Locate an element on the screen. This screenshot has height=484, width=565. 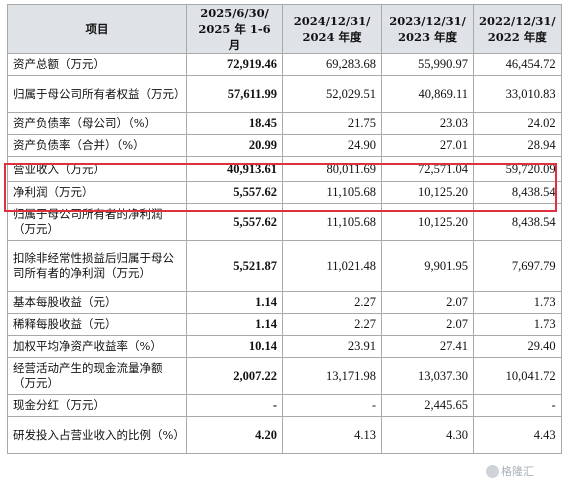
cell-value: 13,171.98 is located at coordinates (332, 376).